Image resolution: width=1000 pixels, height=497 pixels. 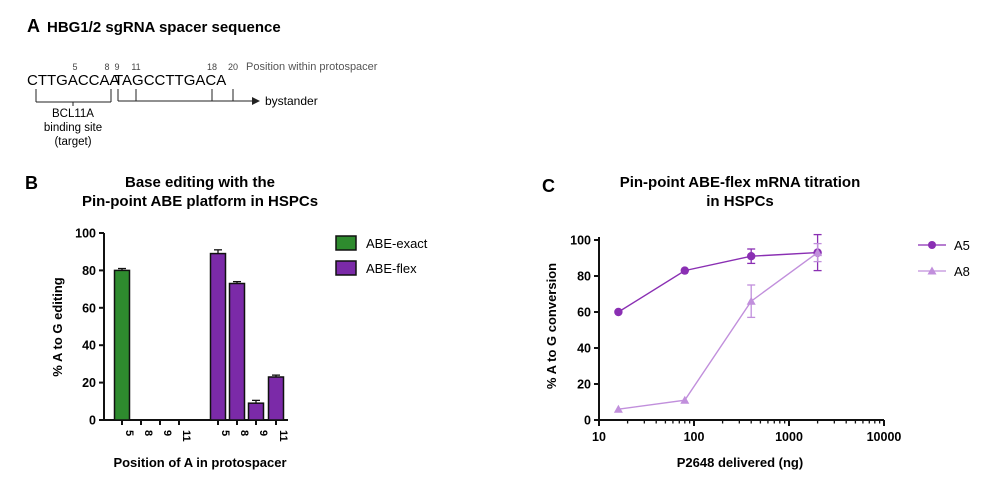 What do you see at coordinates (584, 385) in the screenshot?
I see `chart-c-y-tick-label: 20` at bounding box center [584, 385].